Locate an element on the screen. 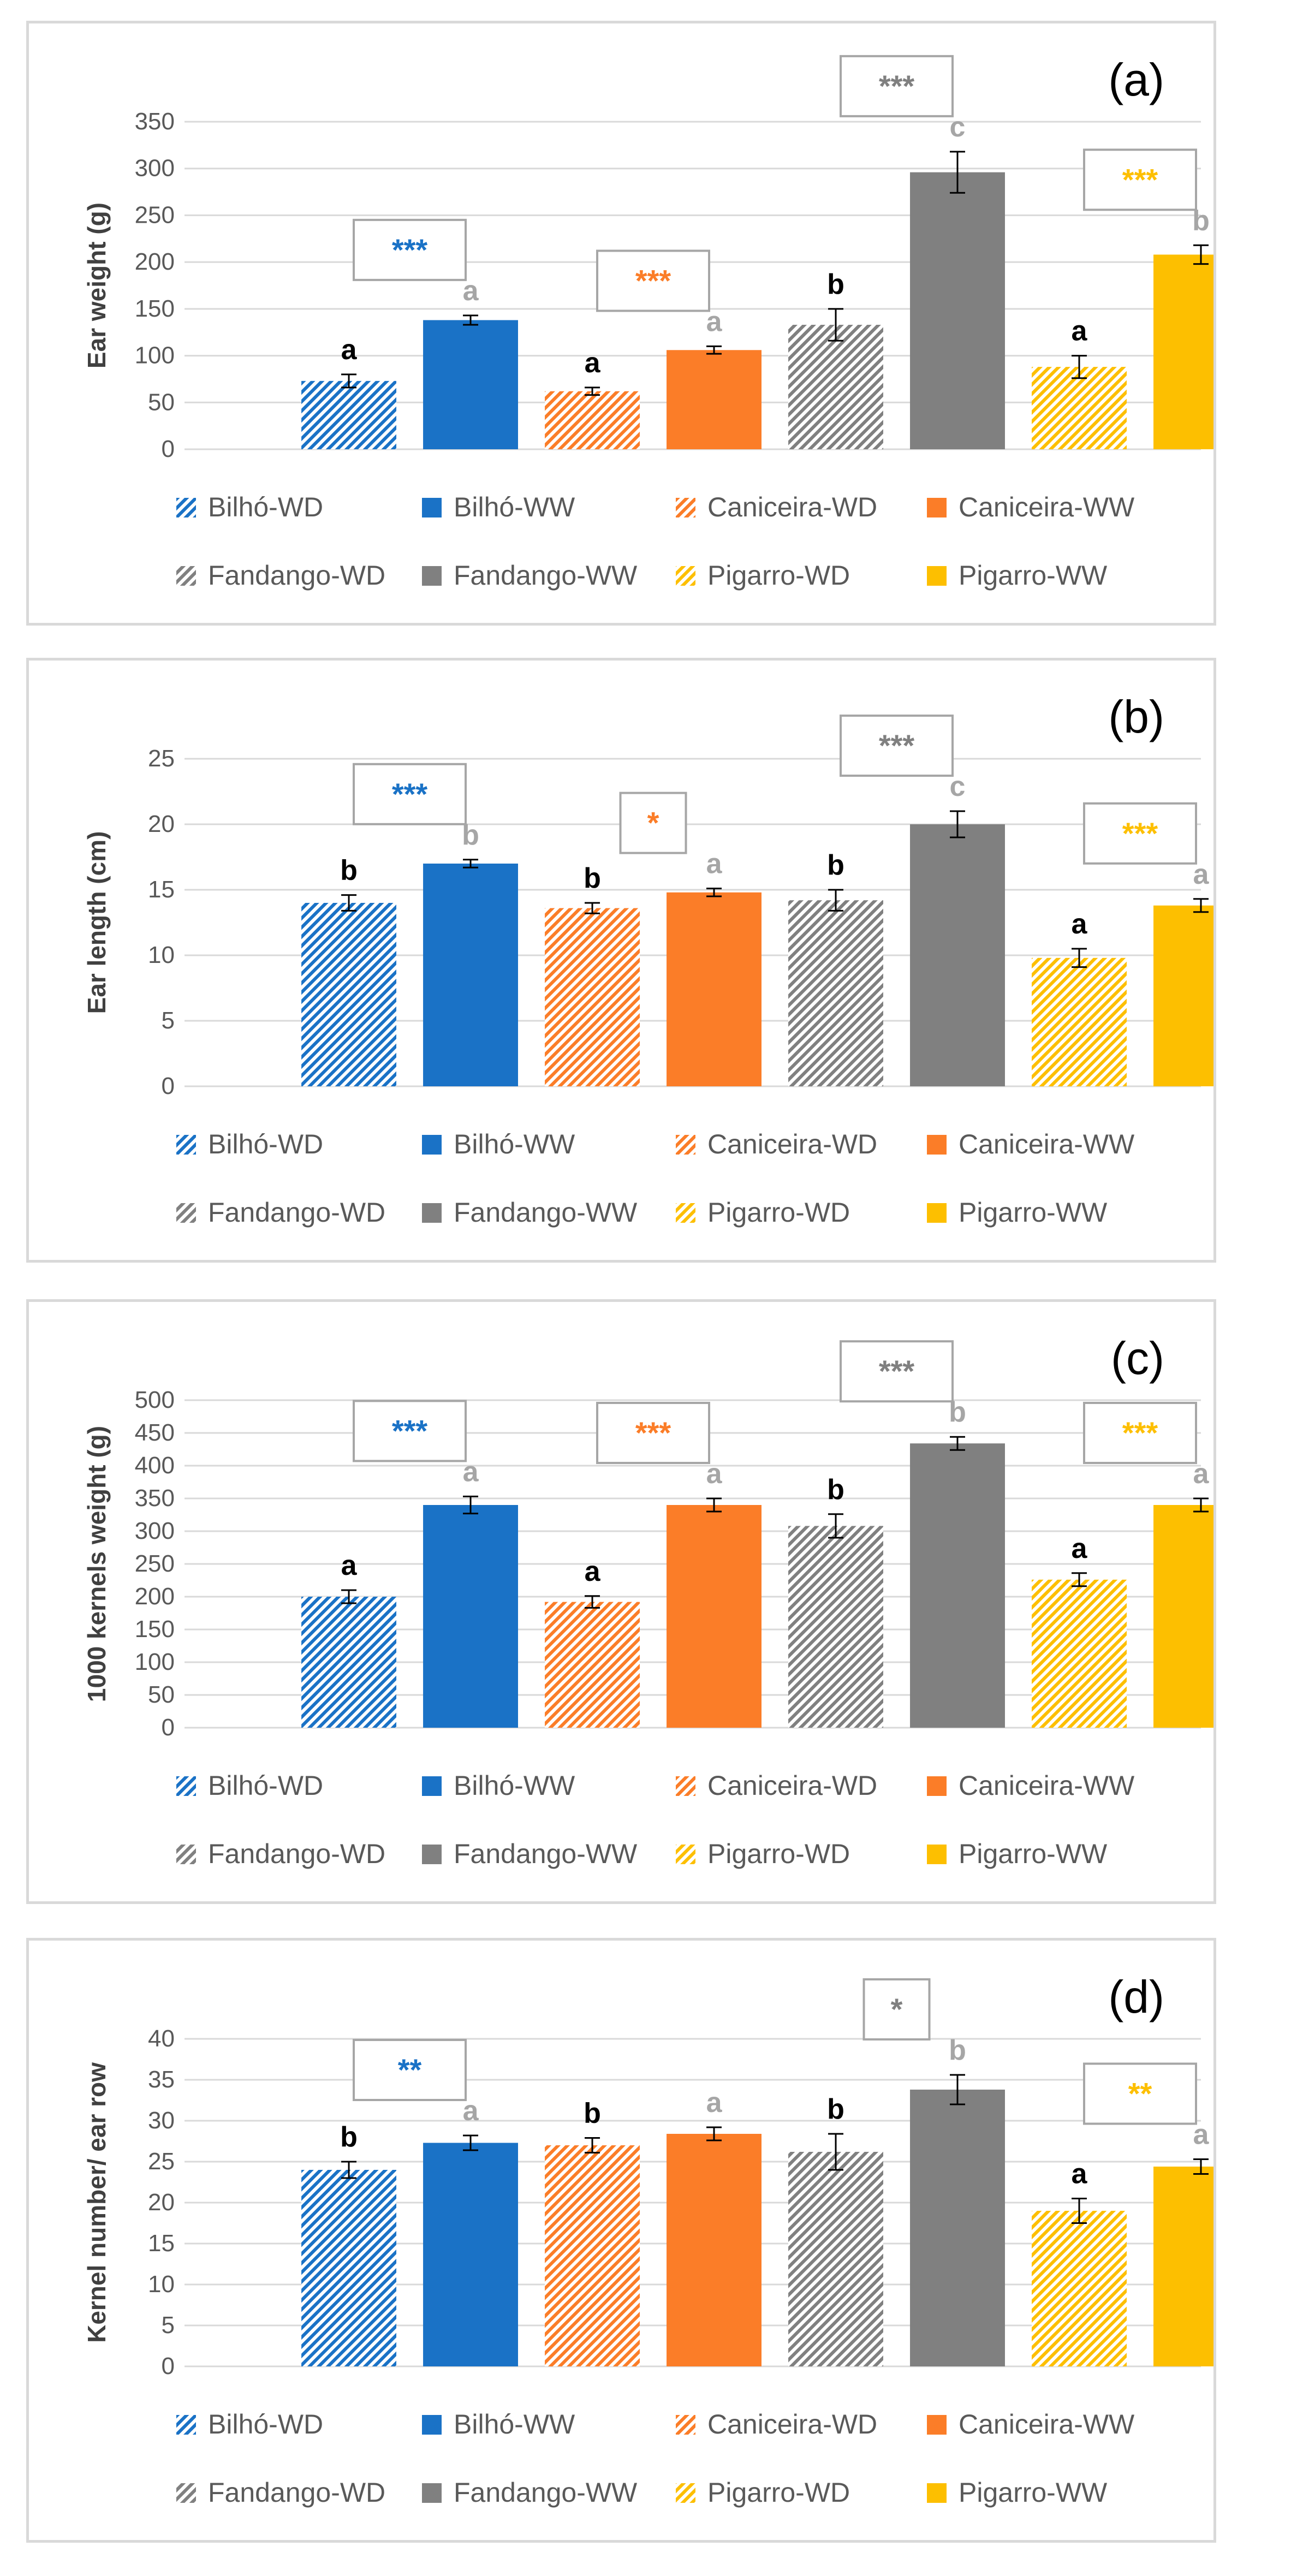  significance-letter-pigarro-wd: a is located at coordinates (1080, 331).